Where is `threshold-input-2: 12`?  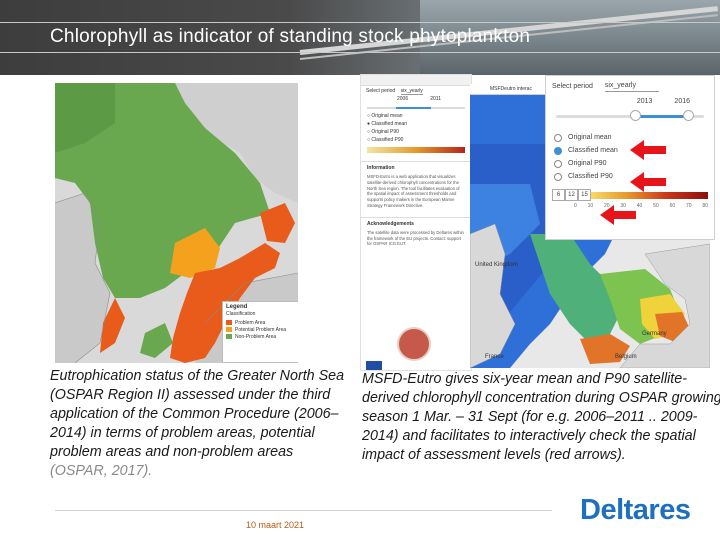 threshold-input-2: 12 is located at coordinates (571, 195).